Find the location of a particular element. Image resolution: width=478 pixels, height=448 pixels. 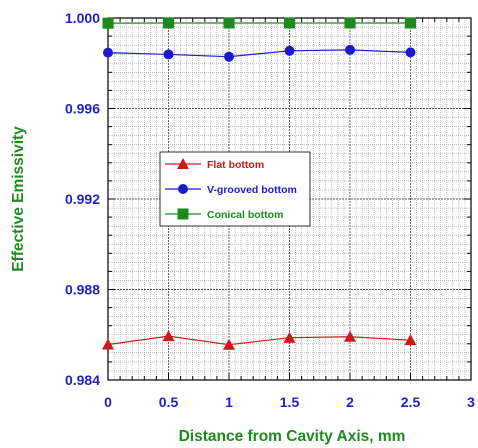

x-tick-label: 1.5 is located at coordinates (290, 402).